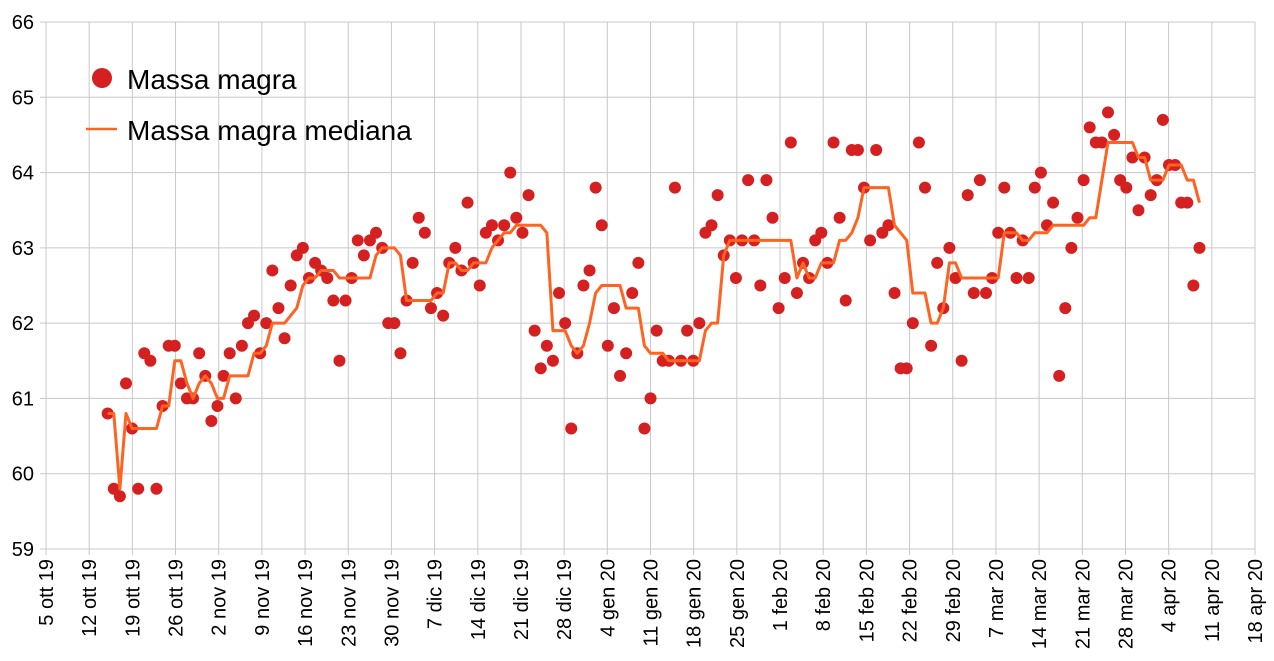 The image size is (1274, 661). What do you see at coordinates (29, 286) in the screenshot?
I see `y-axis: 59 60 61 62 63 64 65 66` at bounding box center [29, 286].